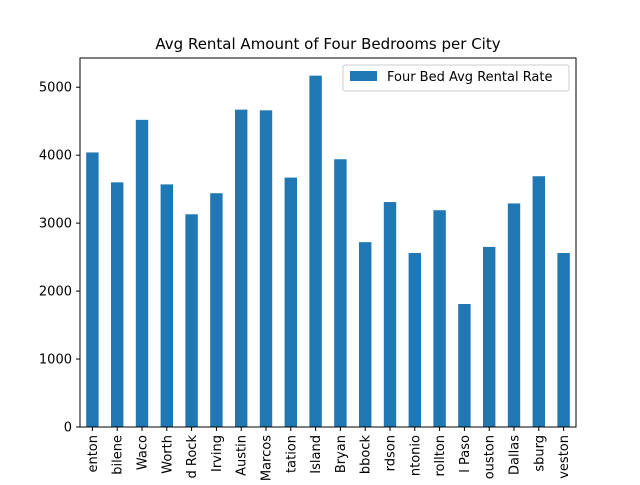 The width and height of the screenshot is (640, 485). Describe the element at coordinates (316, 454) in the screenshot. I see `x-tick-label: Island` at that location.